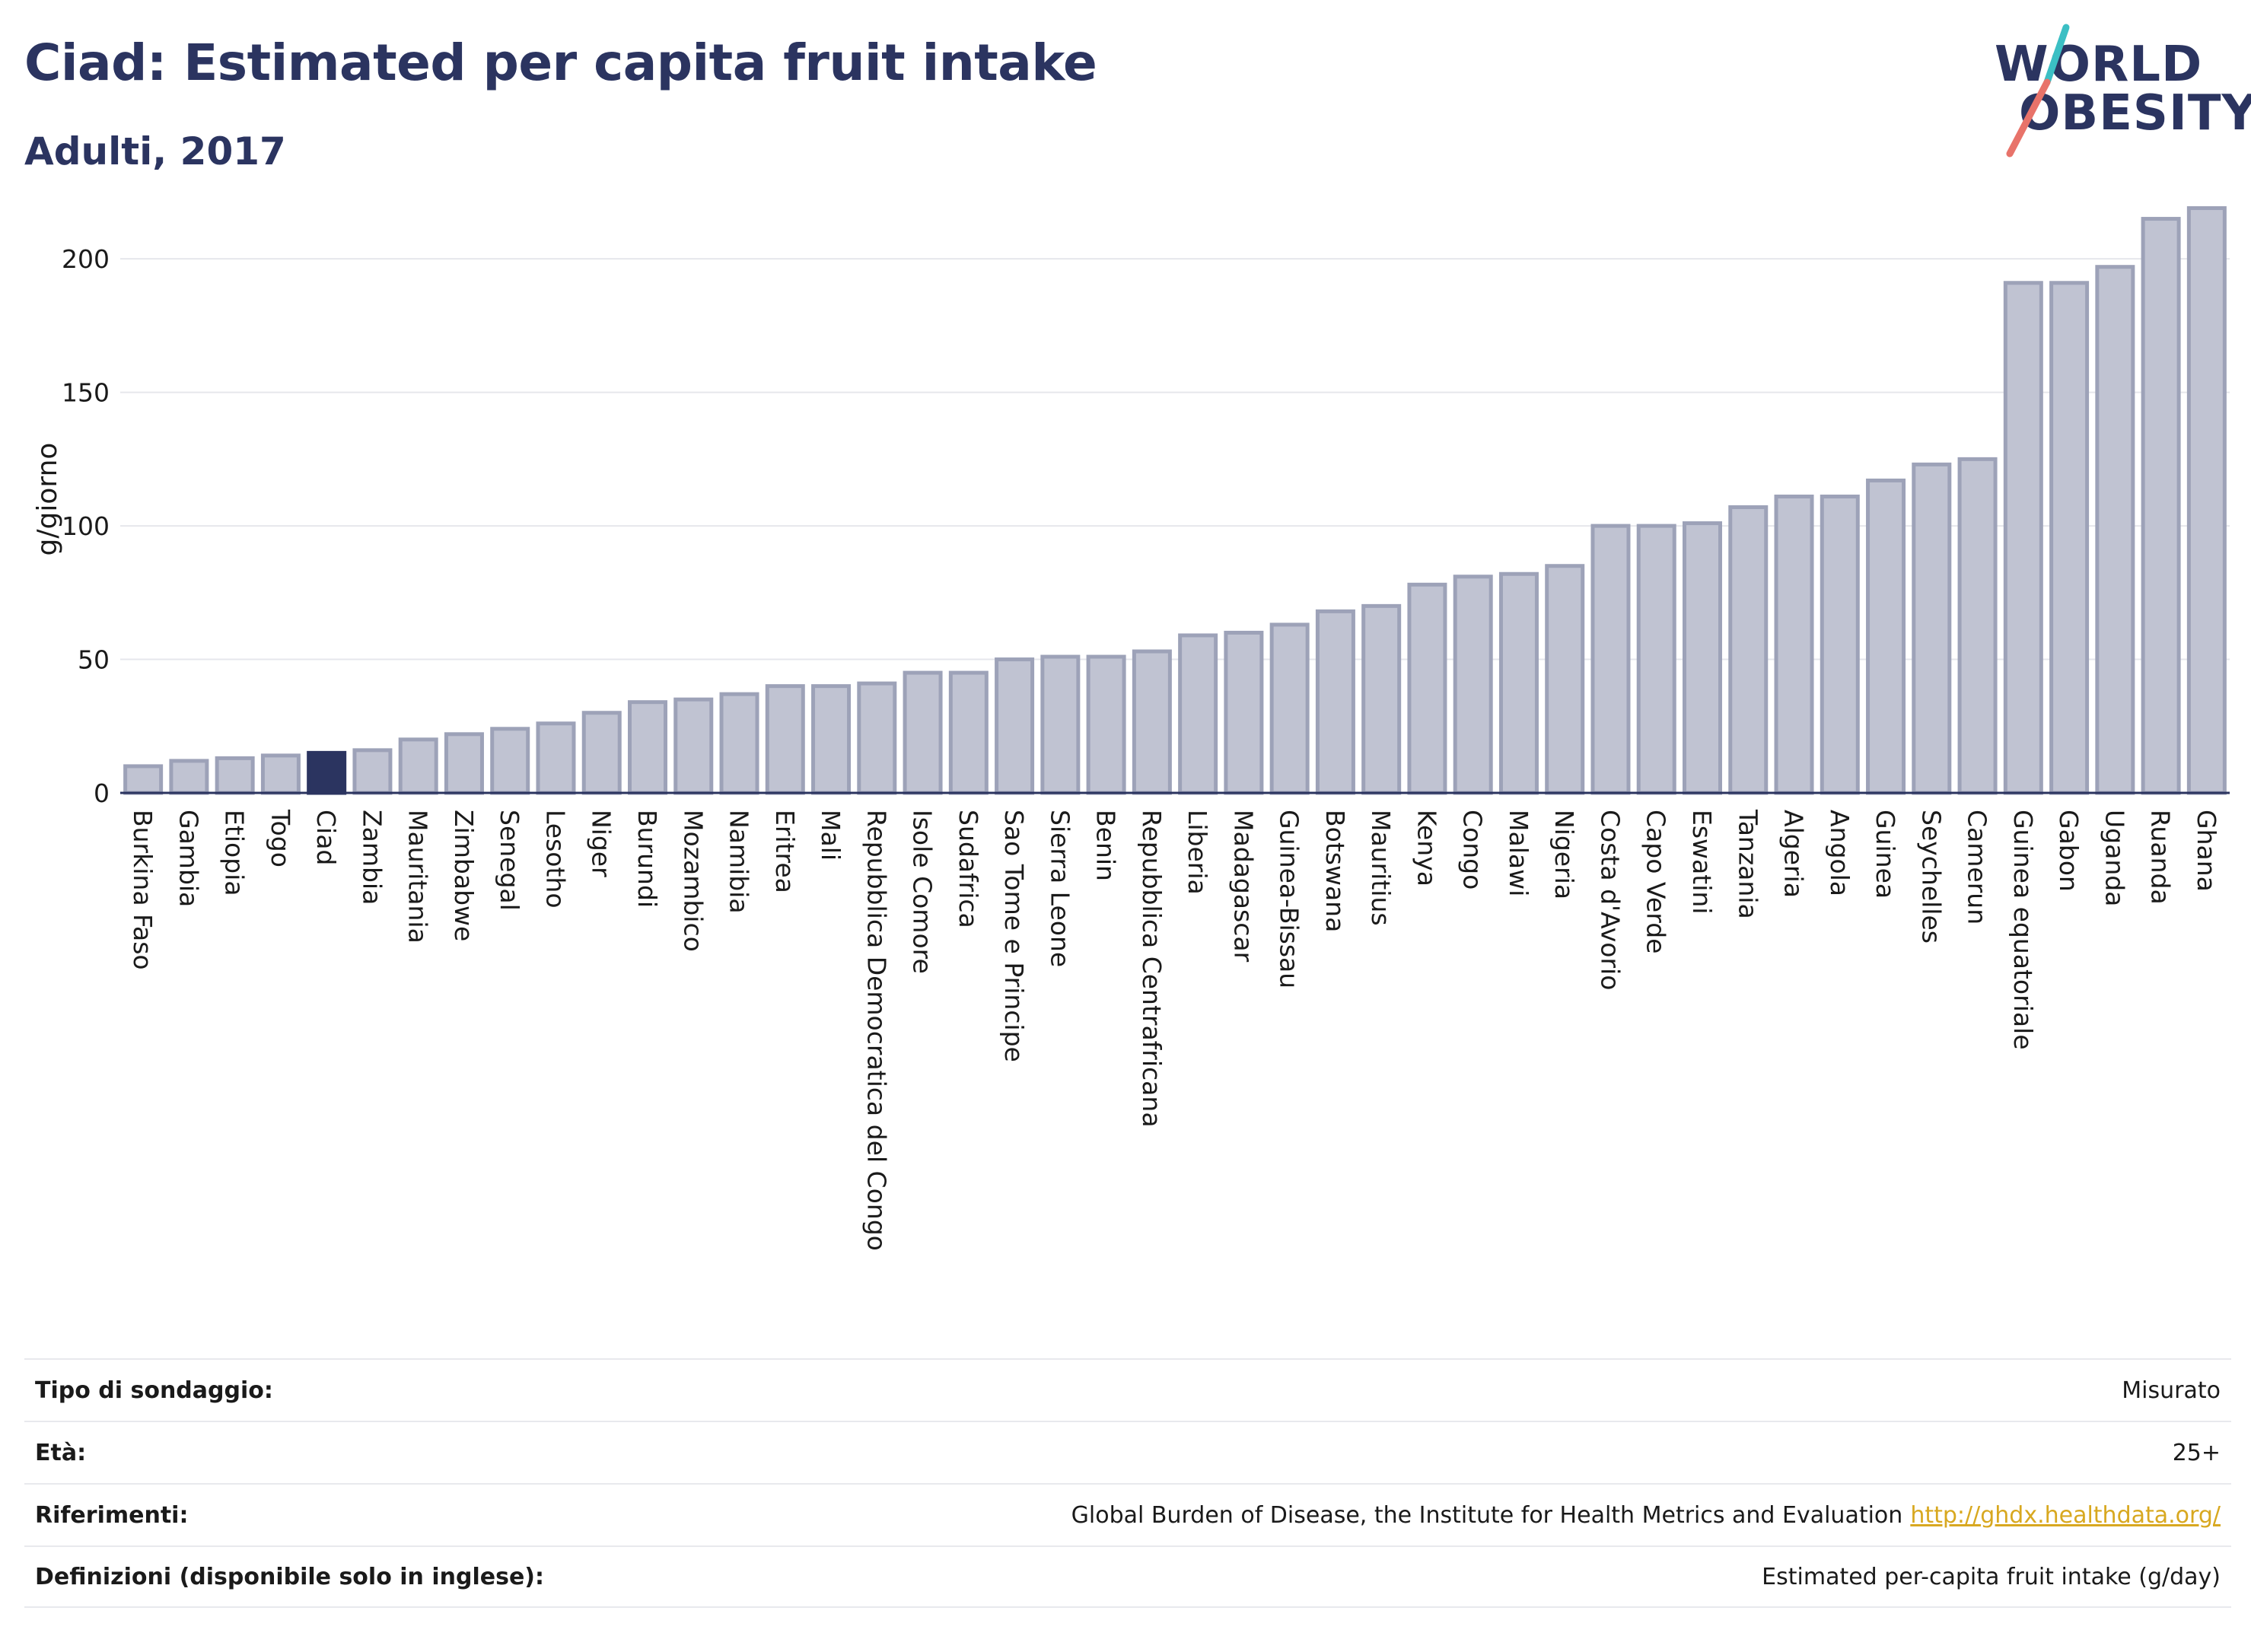  What do you see at coordinates (1610, 900) in the screenshot?
I see `x-tick-label: Costa d'Avorio` at bounding box center [1610, 900].